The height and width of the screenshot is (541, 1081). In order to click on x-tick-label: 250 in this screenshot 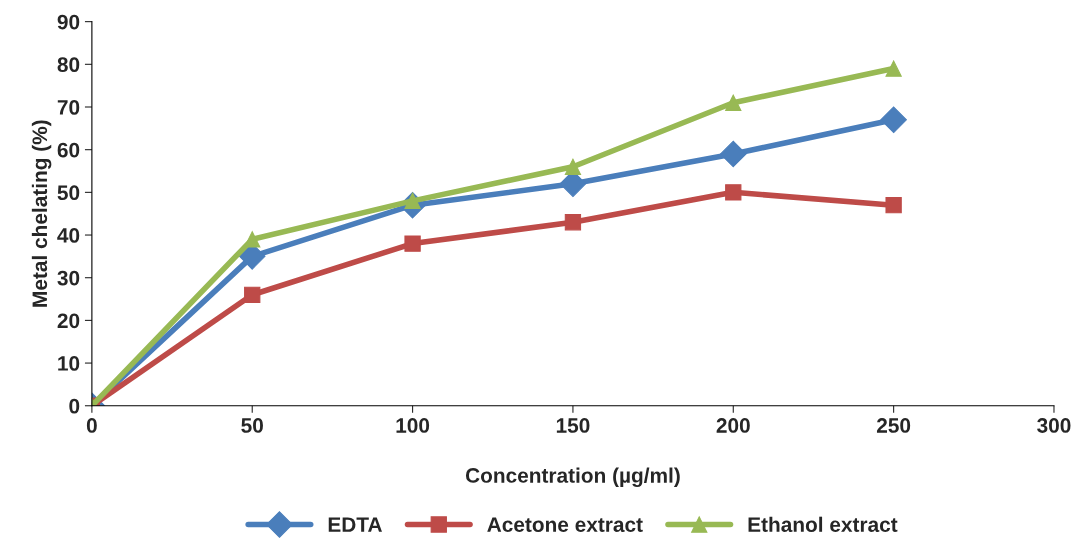, I will do `click(893, 425)`.